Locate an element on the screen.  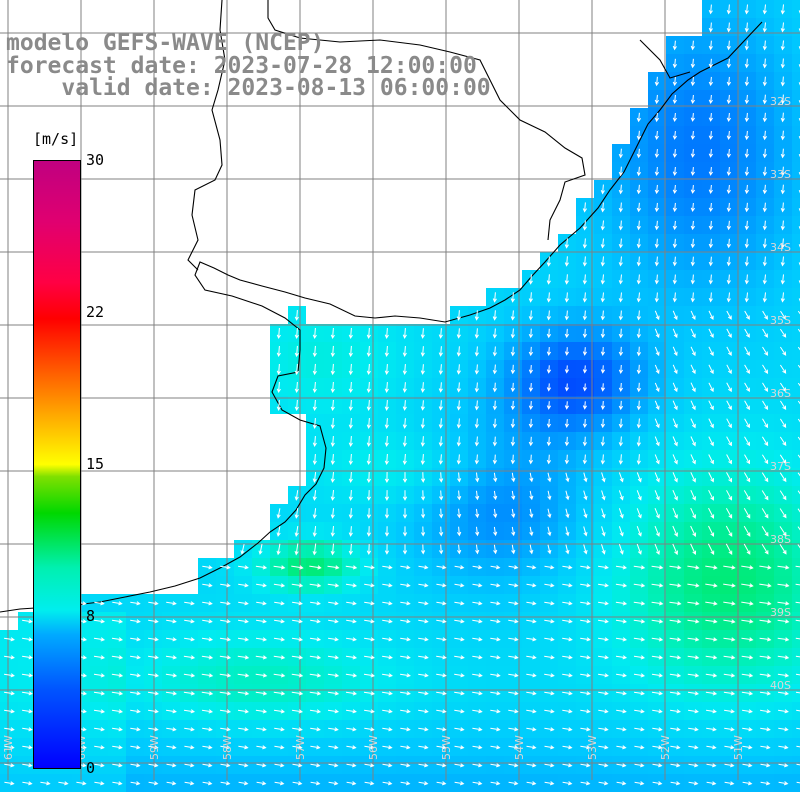
colorbar-tick-22: 22 is located at coordinates (95, 312).